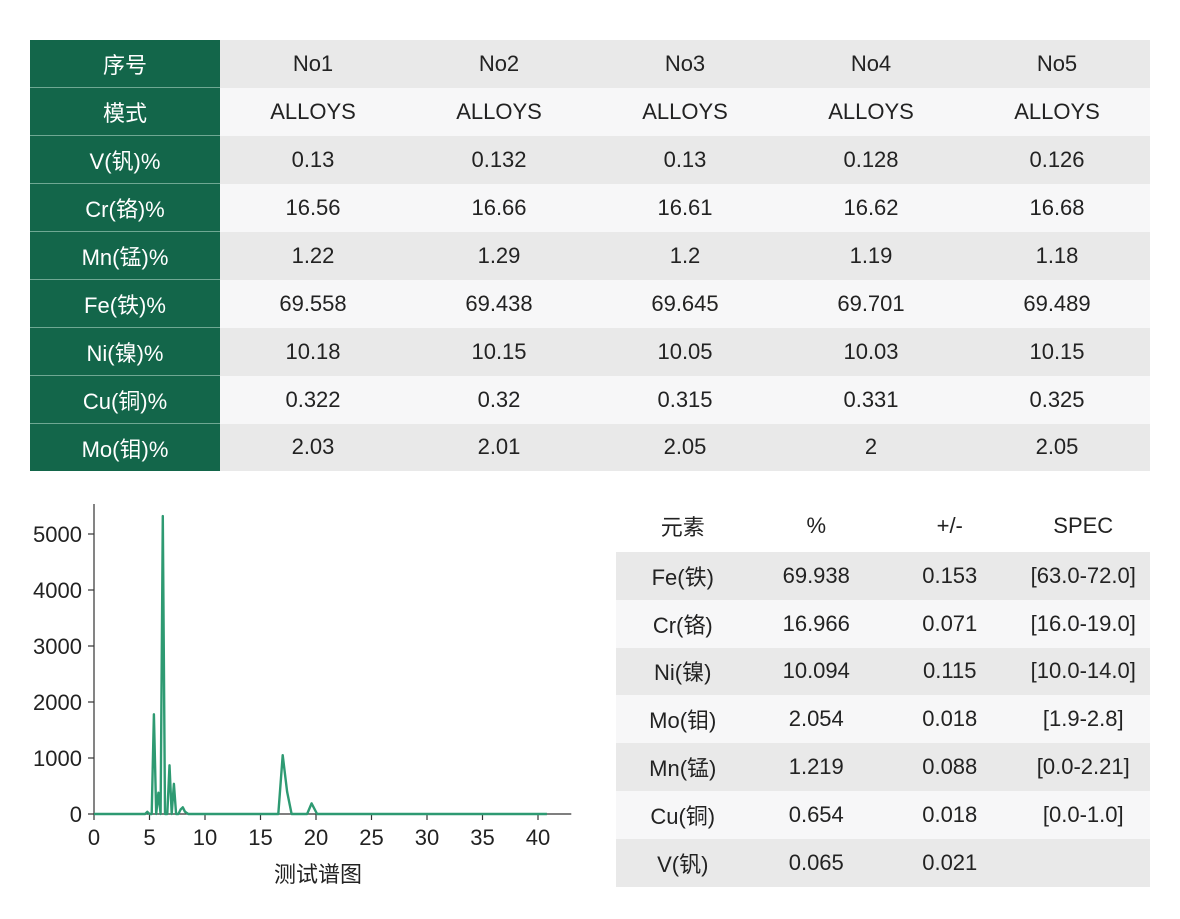 Image resolution: width=1180 pixels, height=919 pixels. I want to click on element-percent: 1.219, so click(816, 767).